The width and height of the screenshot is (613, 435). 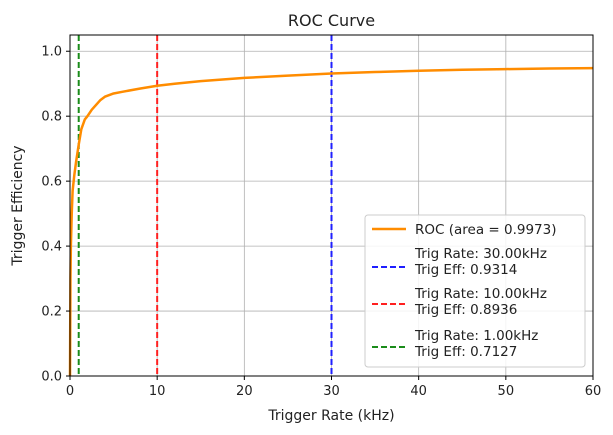 I want to click on y-tick-label: 0.8, so click(x=51, y=117).